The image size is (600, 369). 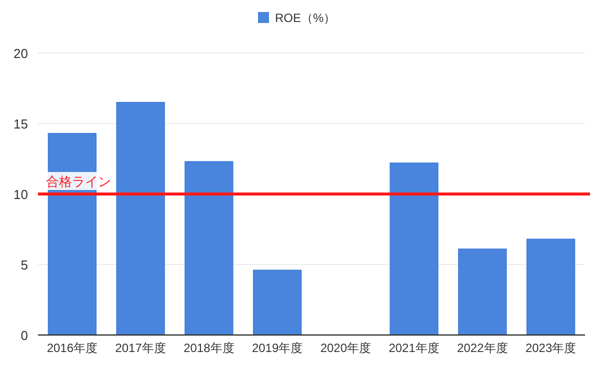 What do you see at coordinates (21, 124) in the screenshot?
I see `y-tick-label: 15` at bounding box center [21, 124].